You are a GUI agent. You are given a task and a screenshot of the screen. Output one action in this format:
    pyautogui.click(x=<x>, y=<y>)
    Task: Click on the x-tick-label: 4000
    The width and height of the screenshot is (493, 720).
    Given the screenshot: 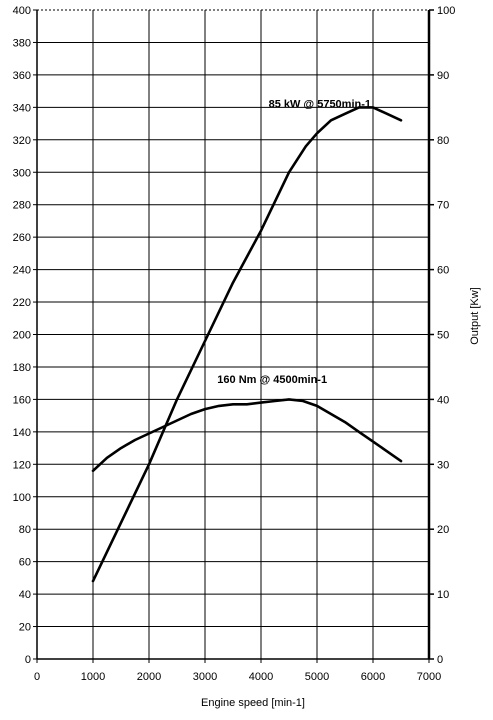 What is the action you would take?
    pyautogui.click(x=261, y=677)
    